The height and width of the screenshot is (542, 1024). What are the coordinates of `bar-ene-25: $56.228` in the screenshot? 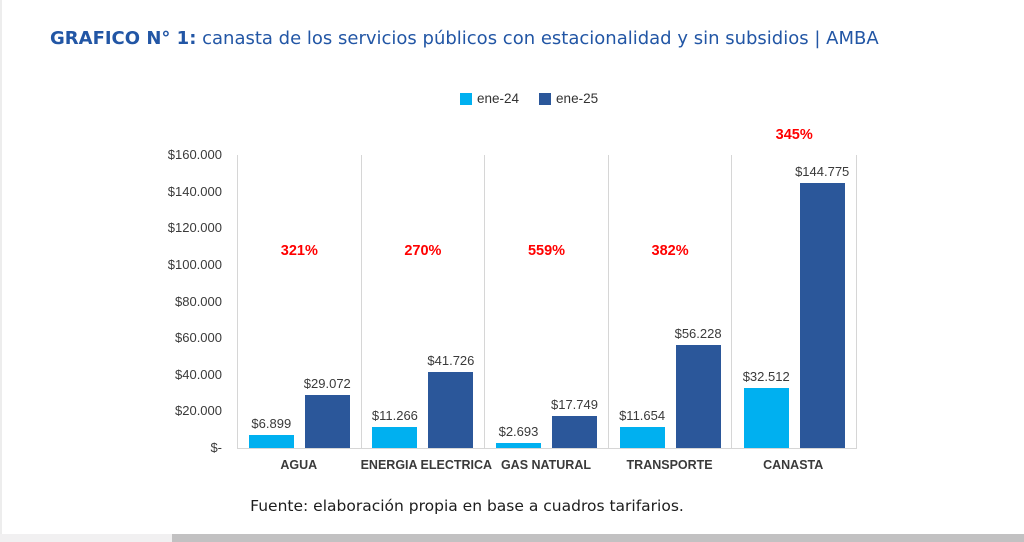 It's located at (698, 387).